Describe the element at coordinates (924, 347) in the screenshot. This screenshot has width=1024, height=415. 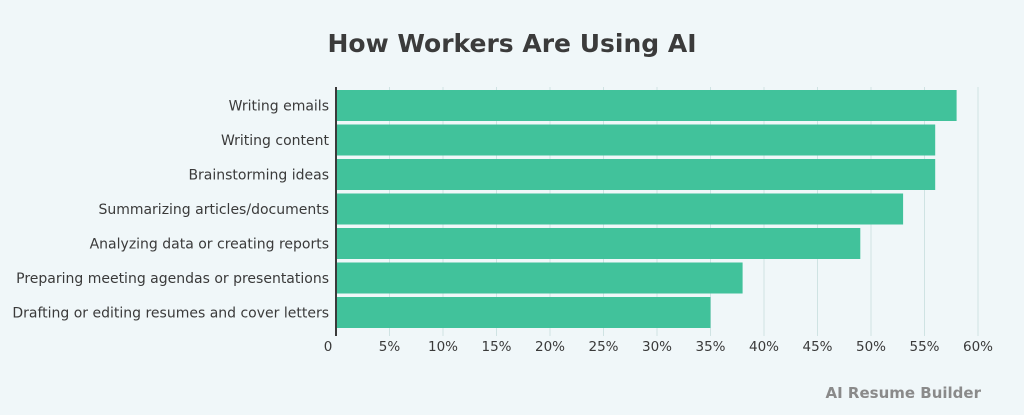
I see `x-tick-label: 55%` at that location.